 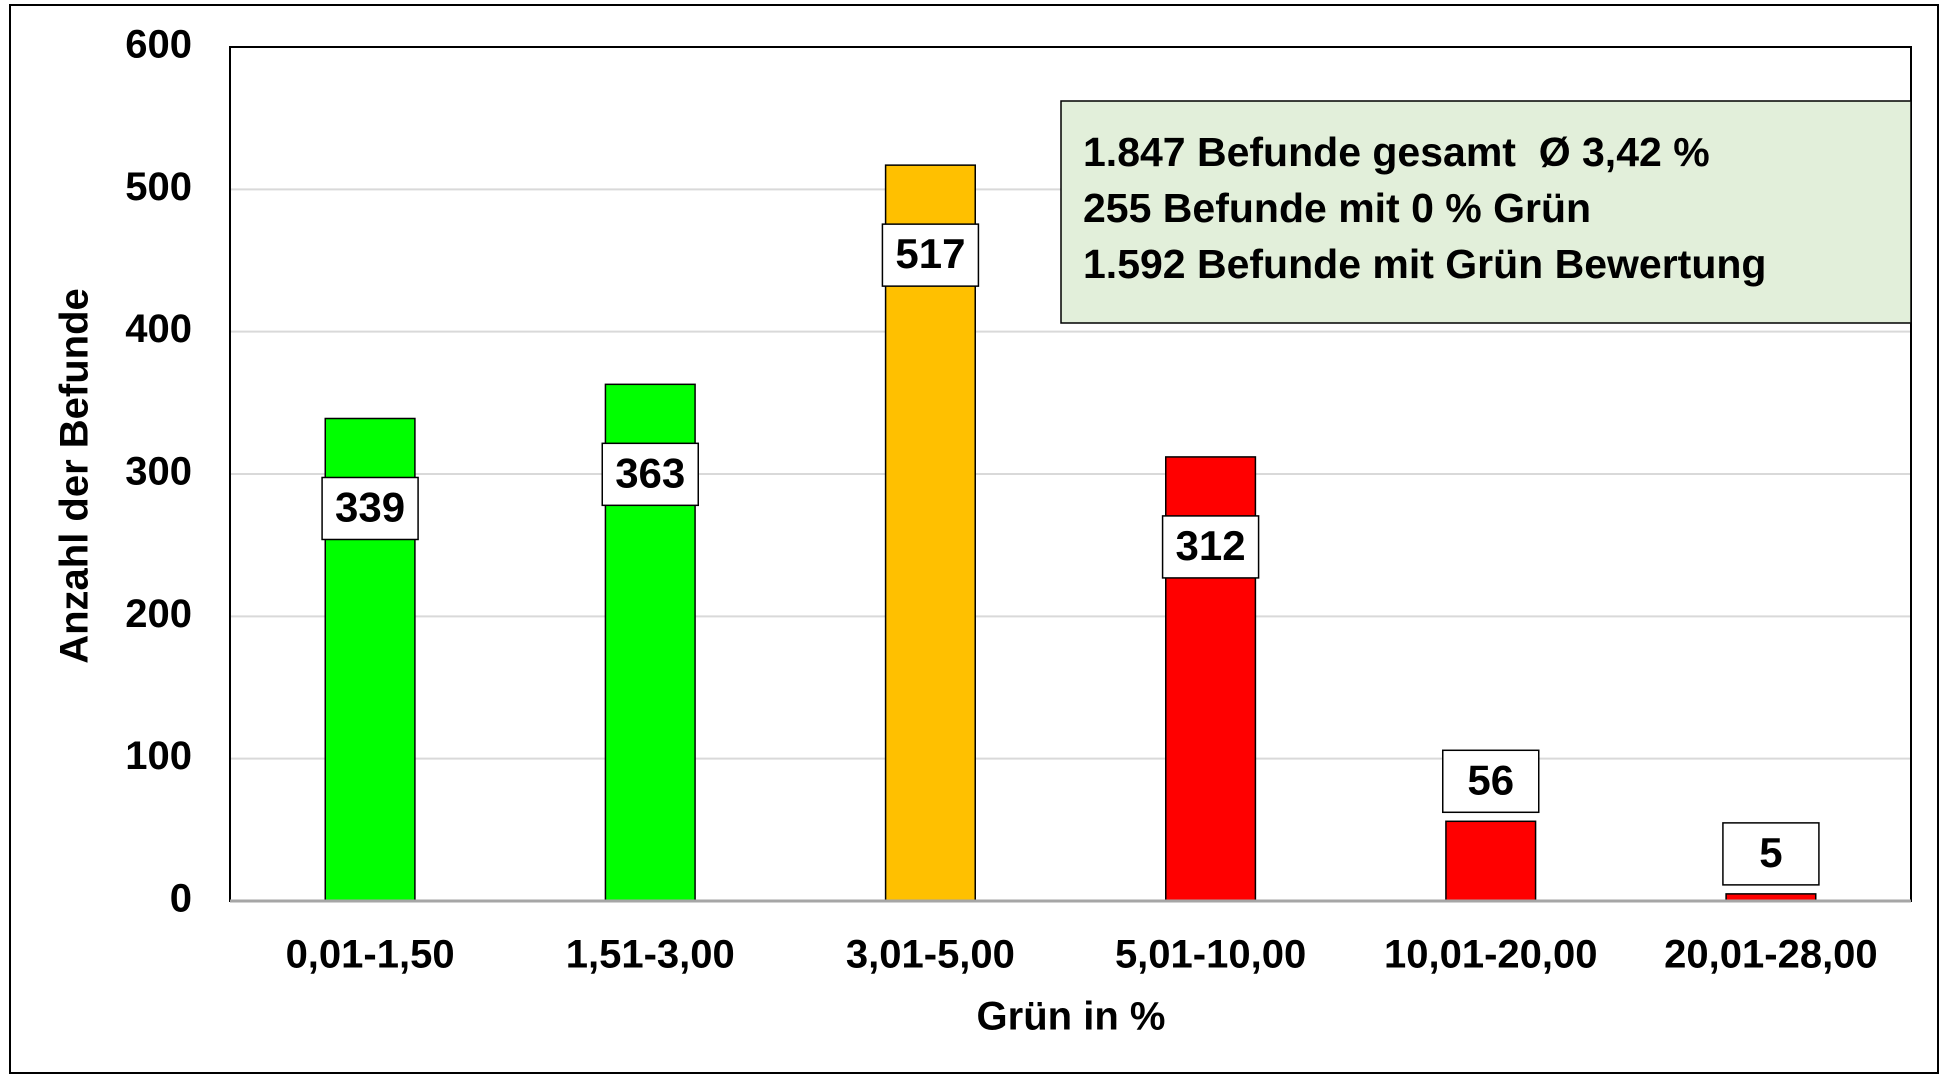 I want to click on y-tick-label: 0, so click(x=181, y=899).